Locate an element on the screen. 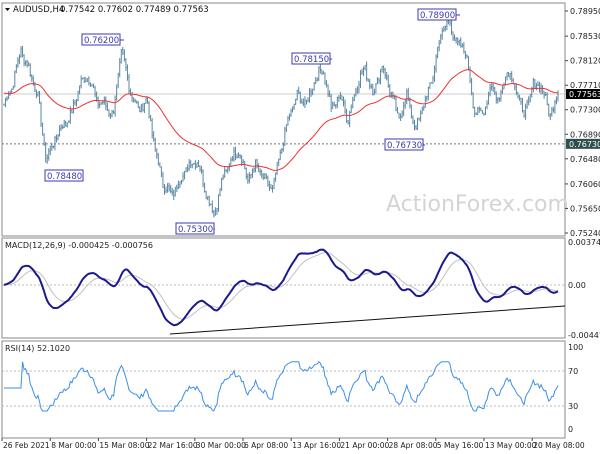  rsi-title: RSI(14) 52.1020 is located at coordinates (37, 348).